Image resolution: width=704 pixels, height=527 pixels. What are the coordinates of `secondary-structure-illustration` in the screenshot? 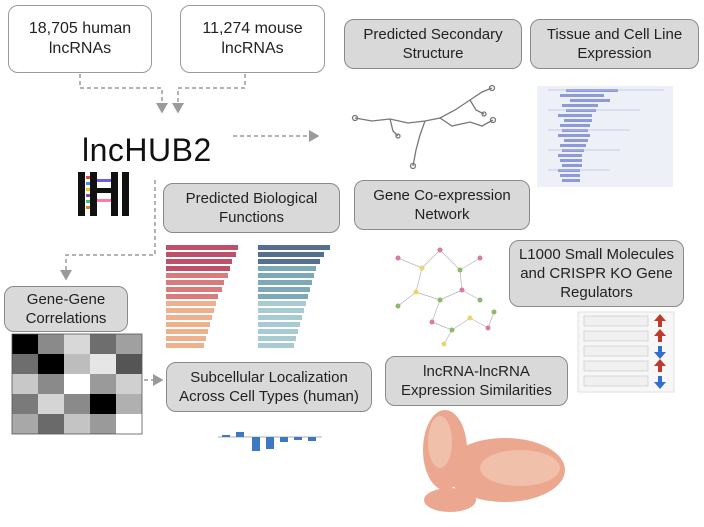 It's located at (424, 127).